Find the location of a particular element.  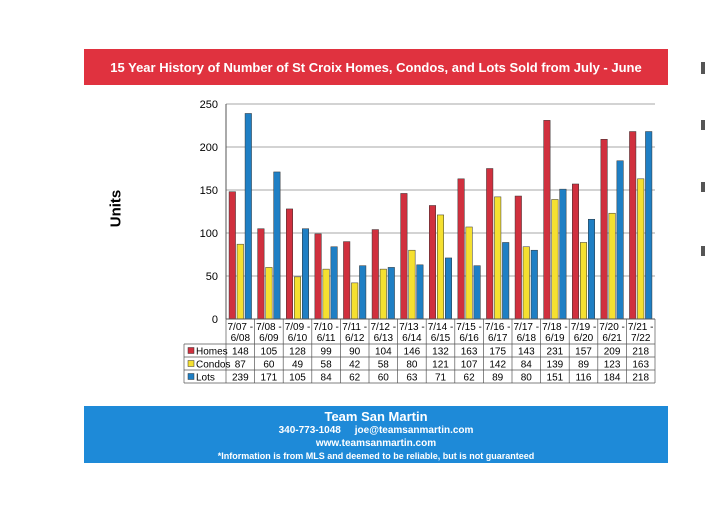

x-tick-label: 6/09 is located at coordinates (269, 338).